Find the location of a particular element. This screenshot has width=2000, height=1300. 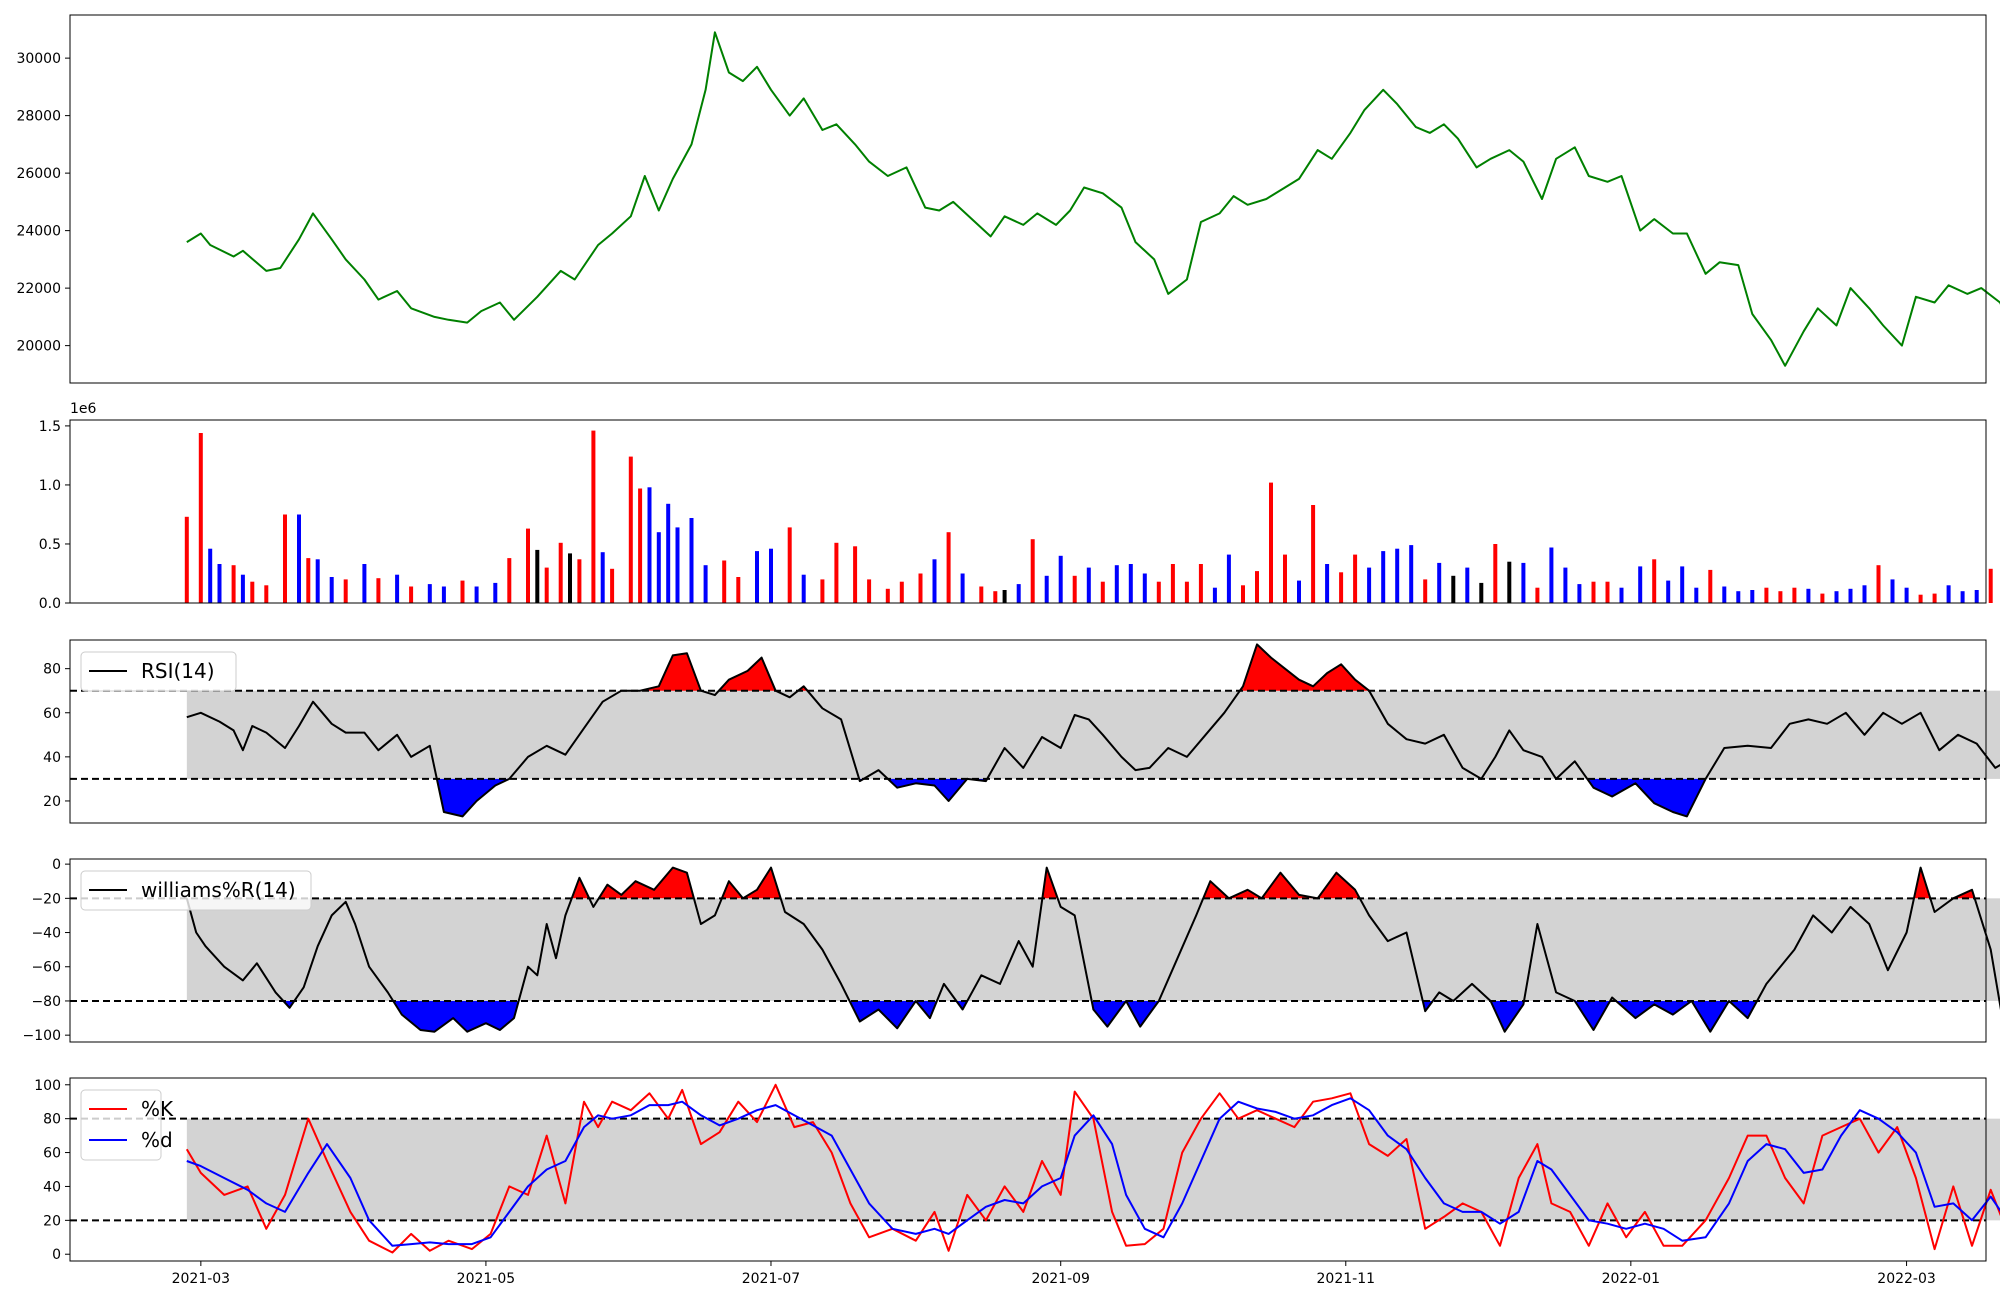

stochastic-ytick-label: 80 is located at coordinates (52, 1120).